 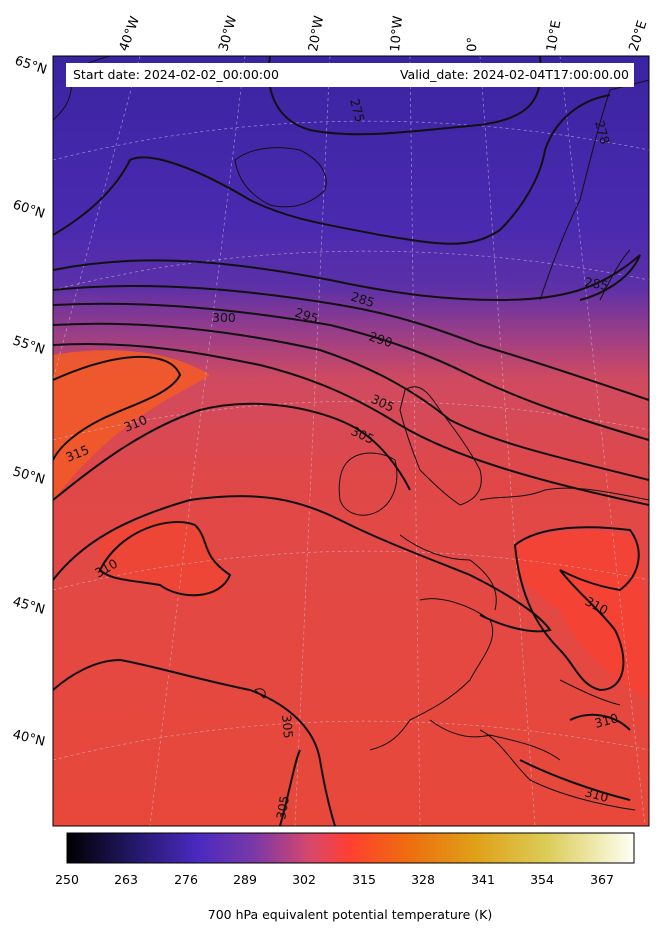 I want to click on lon-label-20e: 20°E, so click(x=639, y=36).